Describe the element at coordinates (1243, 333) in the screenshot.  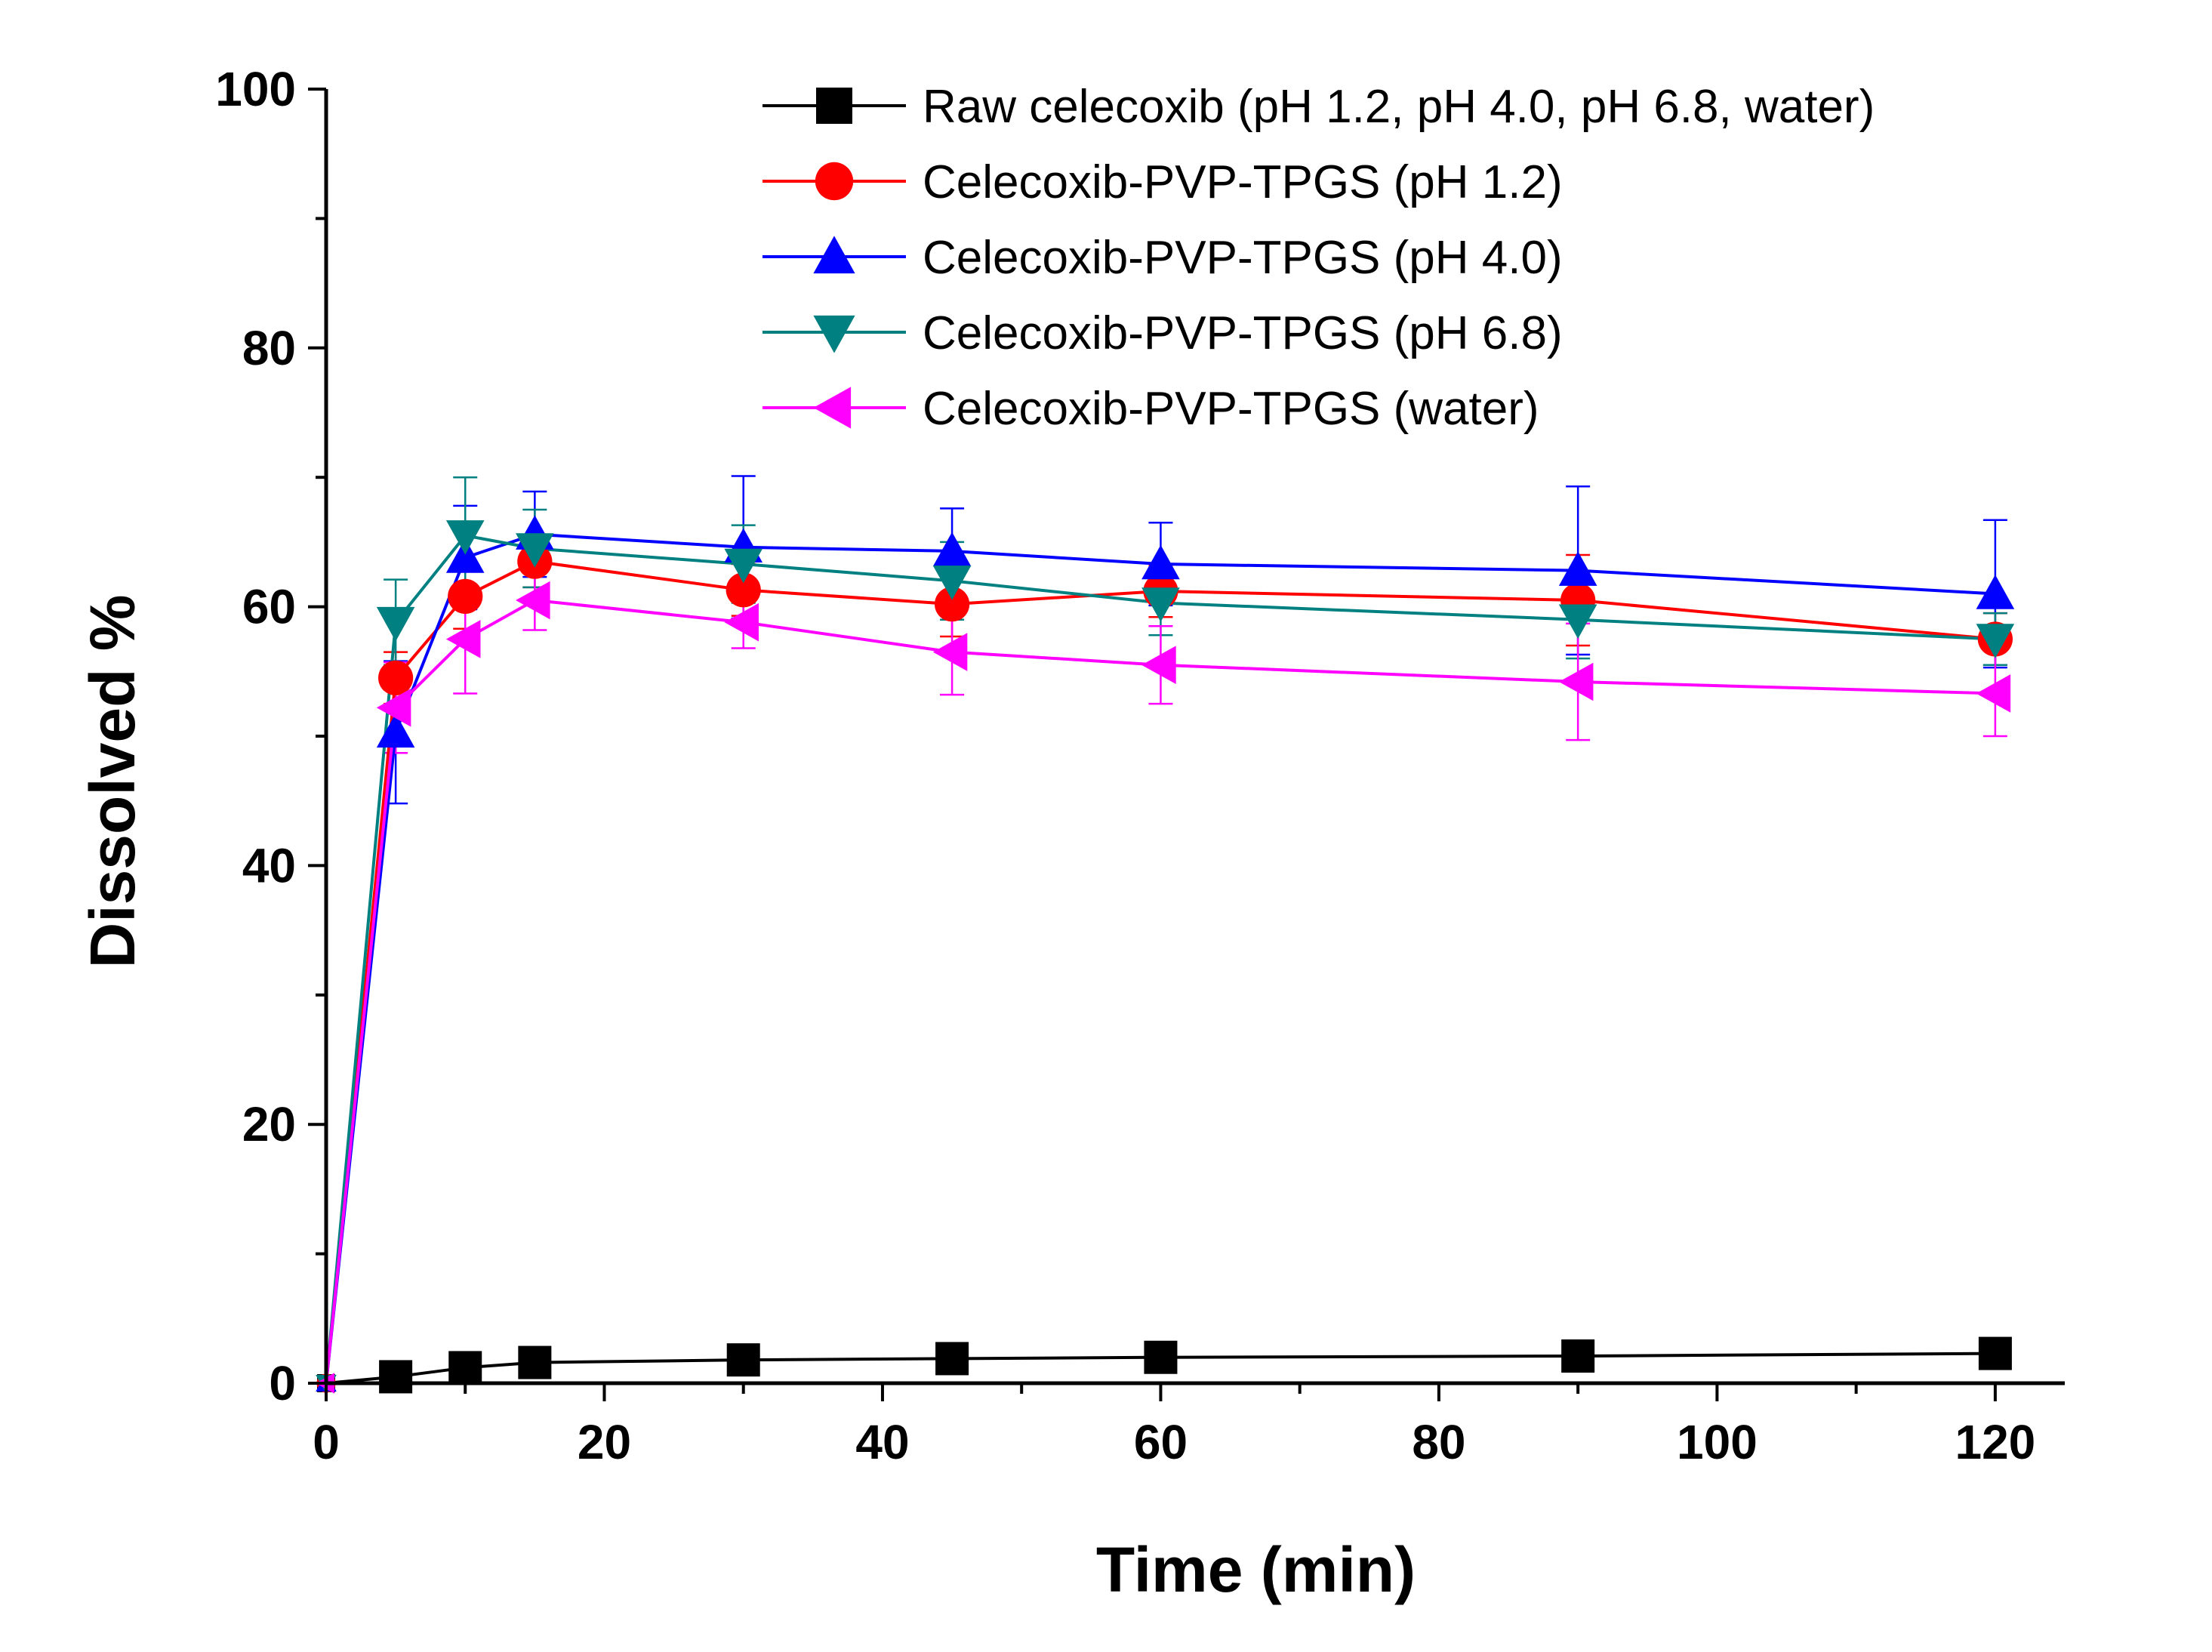
I see `legend-label: Celecoxib-PVP-TPGS (pH 6.8)` at that location.